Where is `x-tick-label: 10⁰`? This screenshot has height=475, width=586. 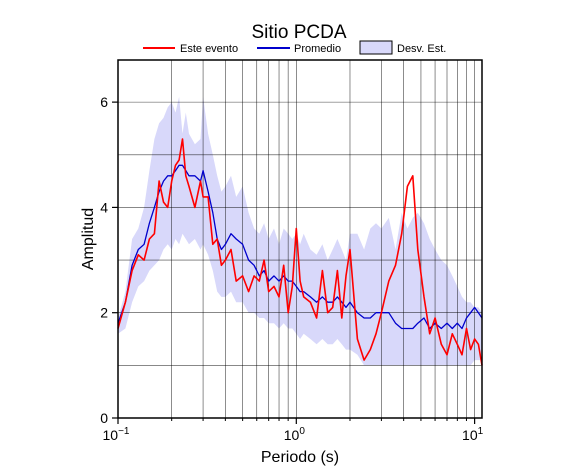 x-tick-label: 10⁰ is located at coordinates (295, 434).